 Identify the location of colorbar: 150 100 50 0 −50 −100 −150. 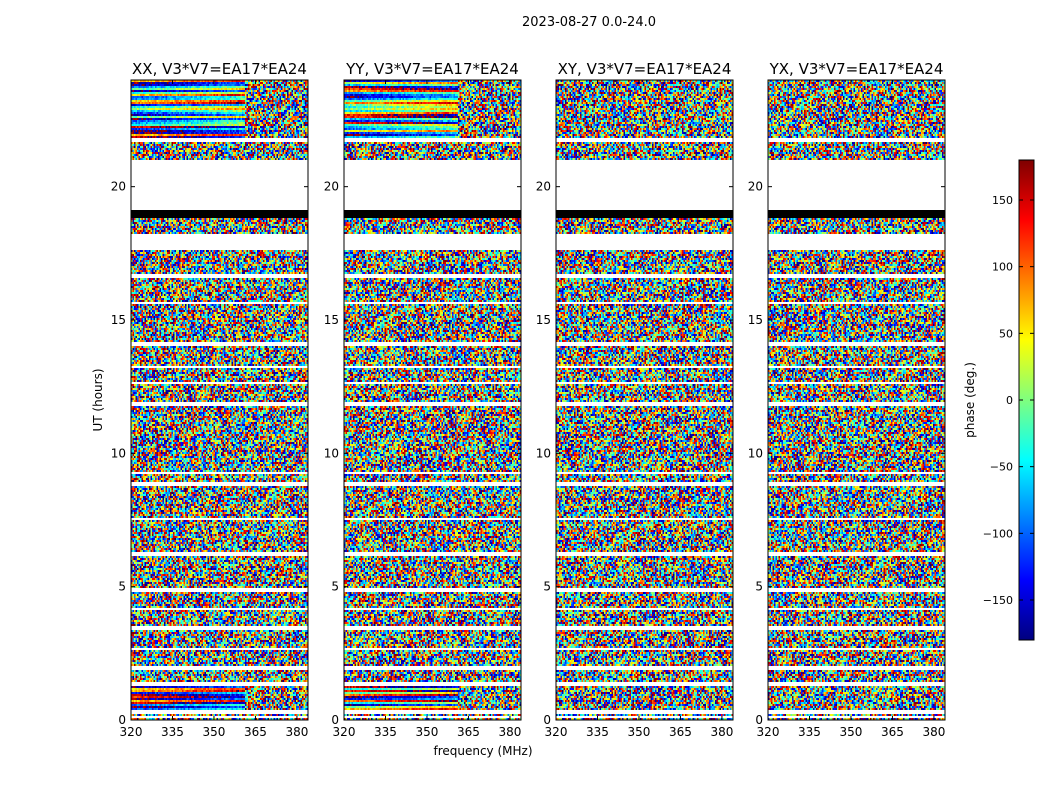
(1009, 400).